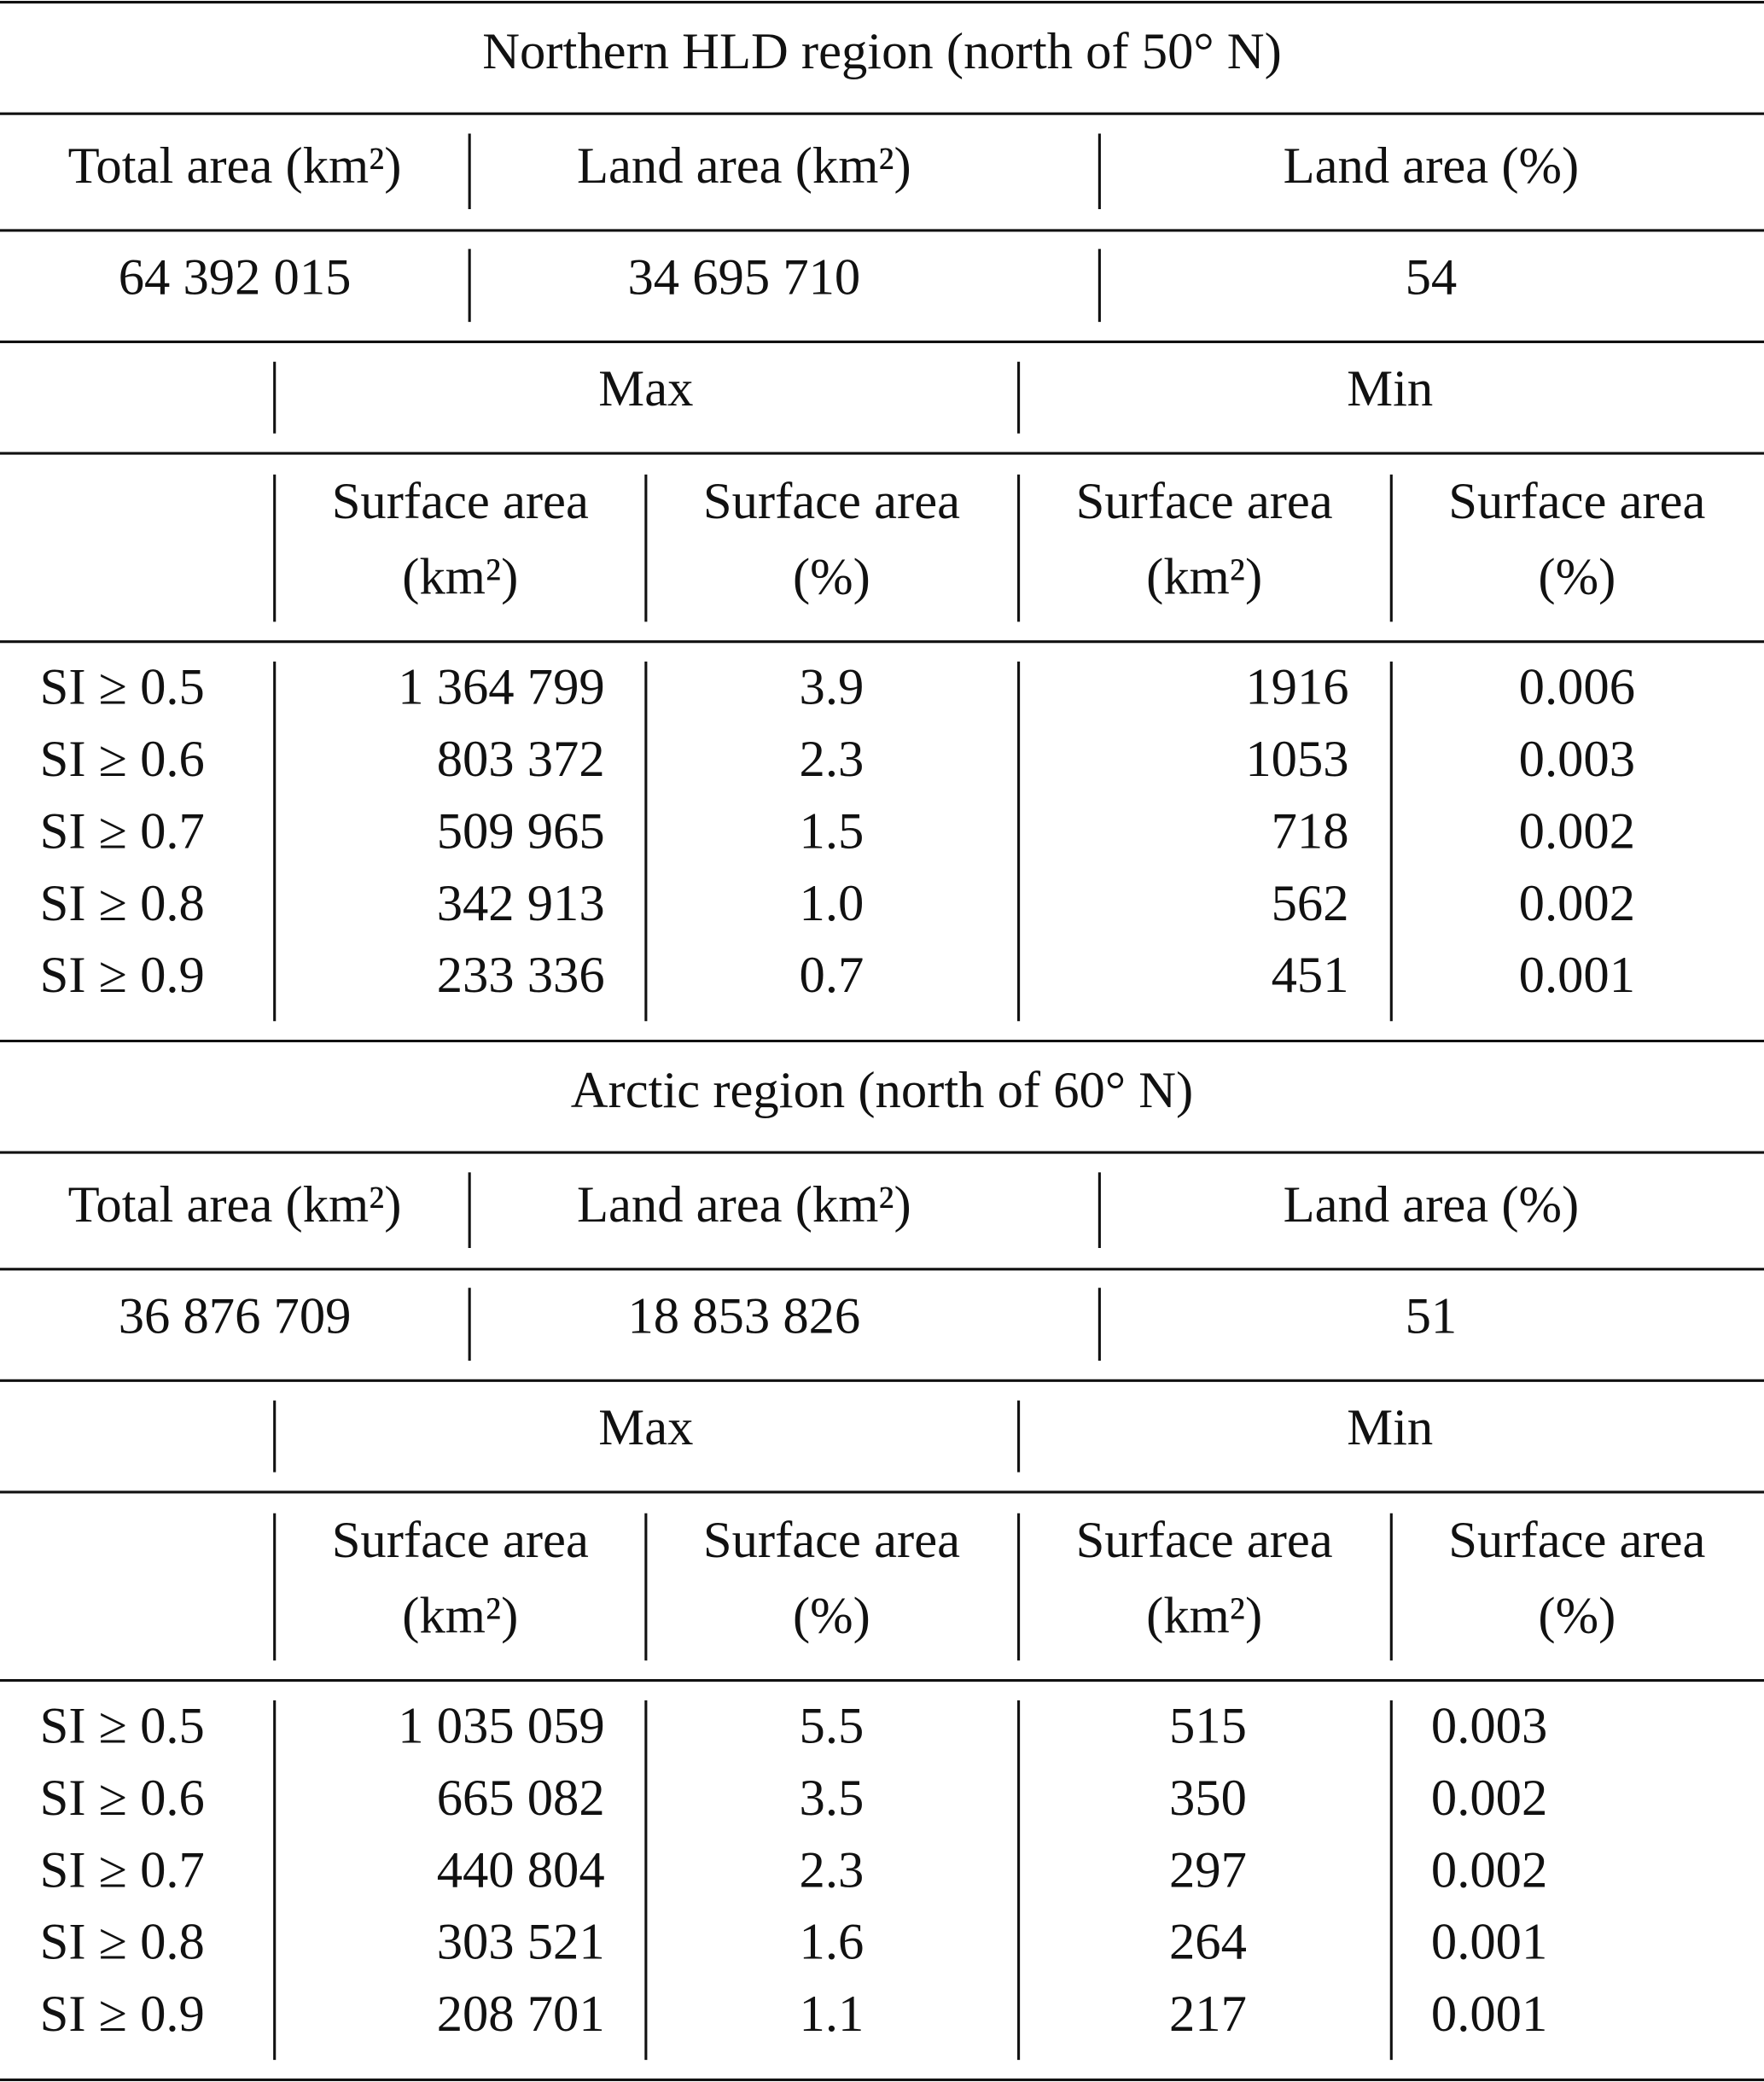 This screenshot has width=1764, height=2082. I want to click on cell: 5.5, so click(832, 1726).